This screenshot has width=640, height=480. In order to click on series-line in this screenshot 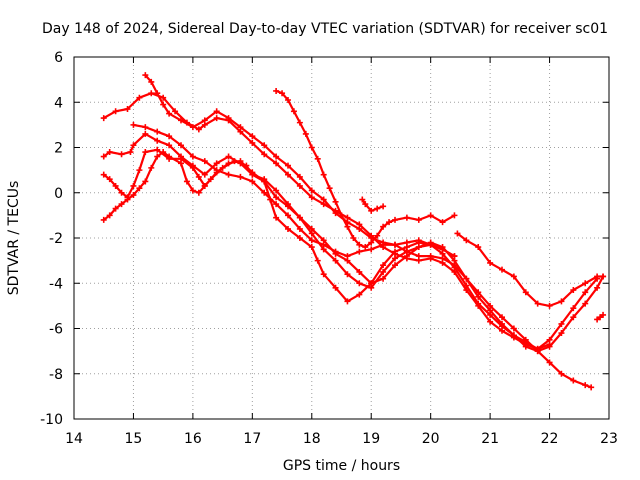, I will do `click(530, 269)`.